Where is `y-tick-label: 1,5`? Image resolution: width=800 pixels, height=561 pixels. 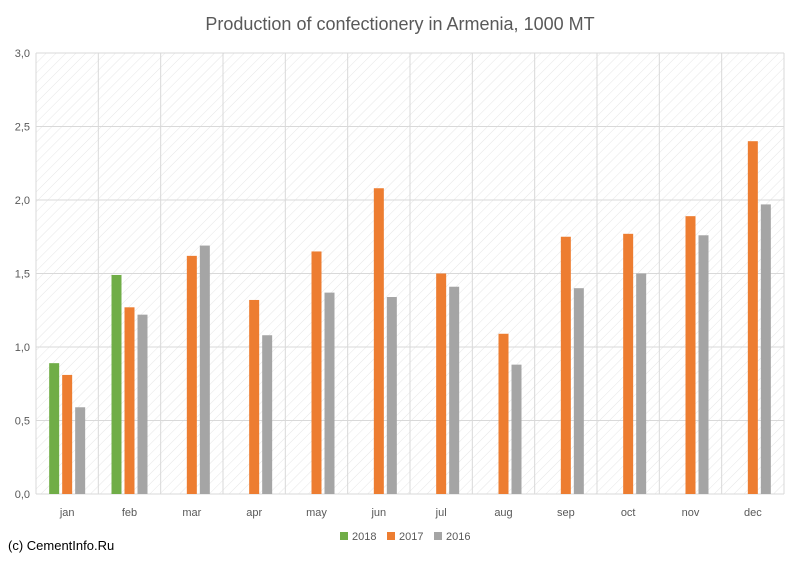 y-tick-label: 1,5 is located at coordinates (22, 275).